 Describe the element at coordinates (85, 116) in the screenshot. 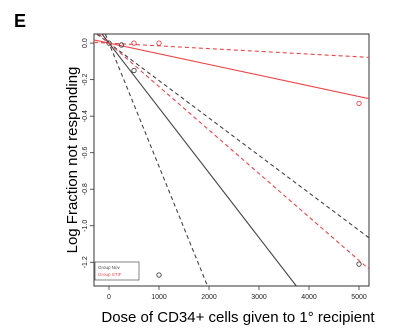

I see `y-tick-label-2: -0.4` at that location.